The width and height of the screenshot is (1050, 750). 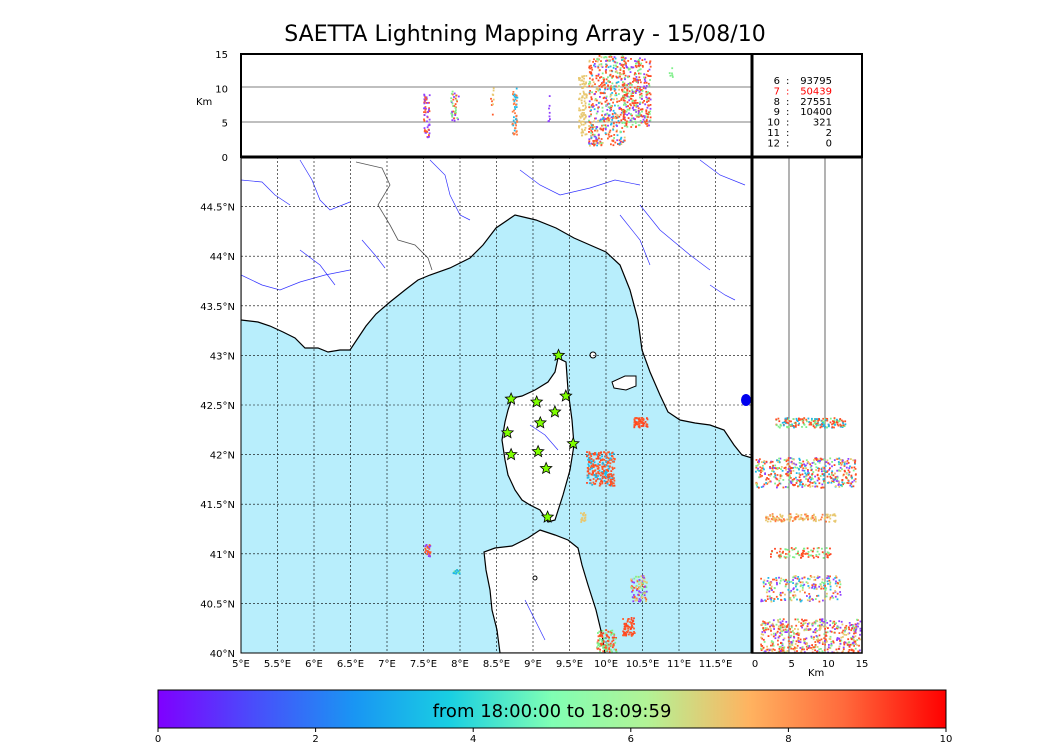 What do you see at coordinates (221, 89) in the screenshot?
I see `top-panel-ytick: 10` at bounding box center [221, 89].